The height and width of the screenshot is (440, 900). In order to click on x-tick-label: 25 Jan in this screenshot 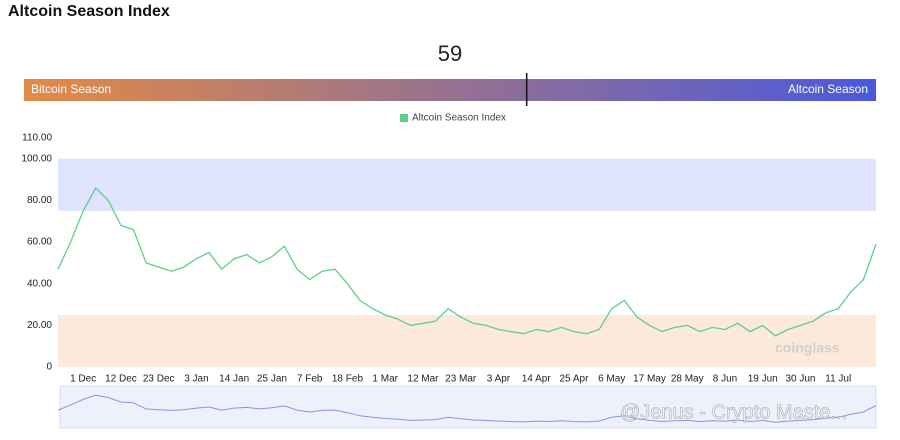, I will do `click(272, 379)`.